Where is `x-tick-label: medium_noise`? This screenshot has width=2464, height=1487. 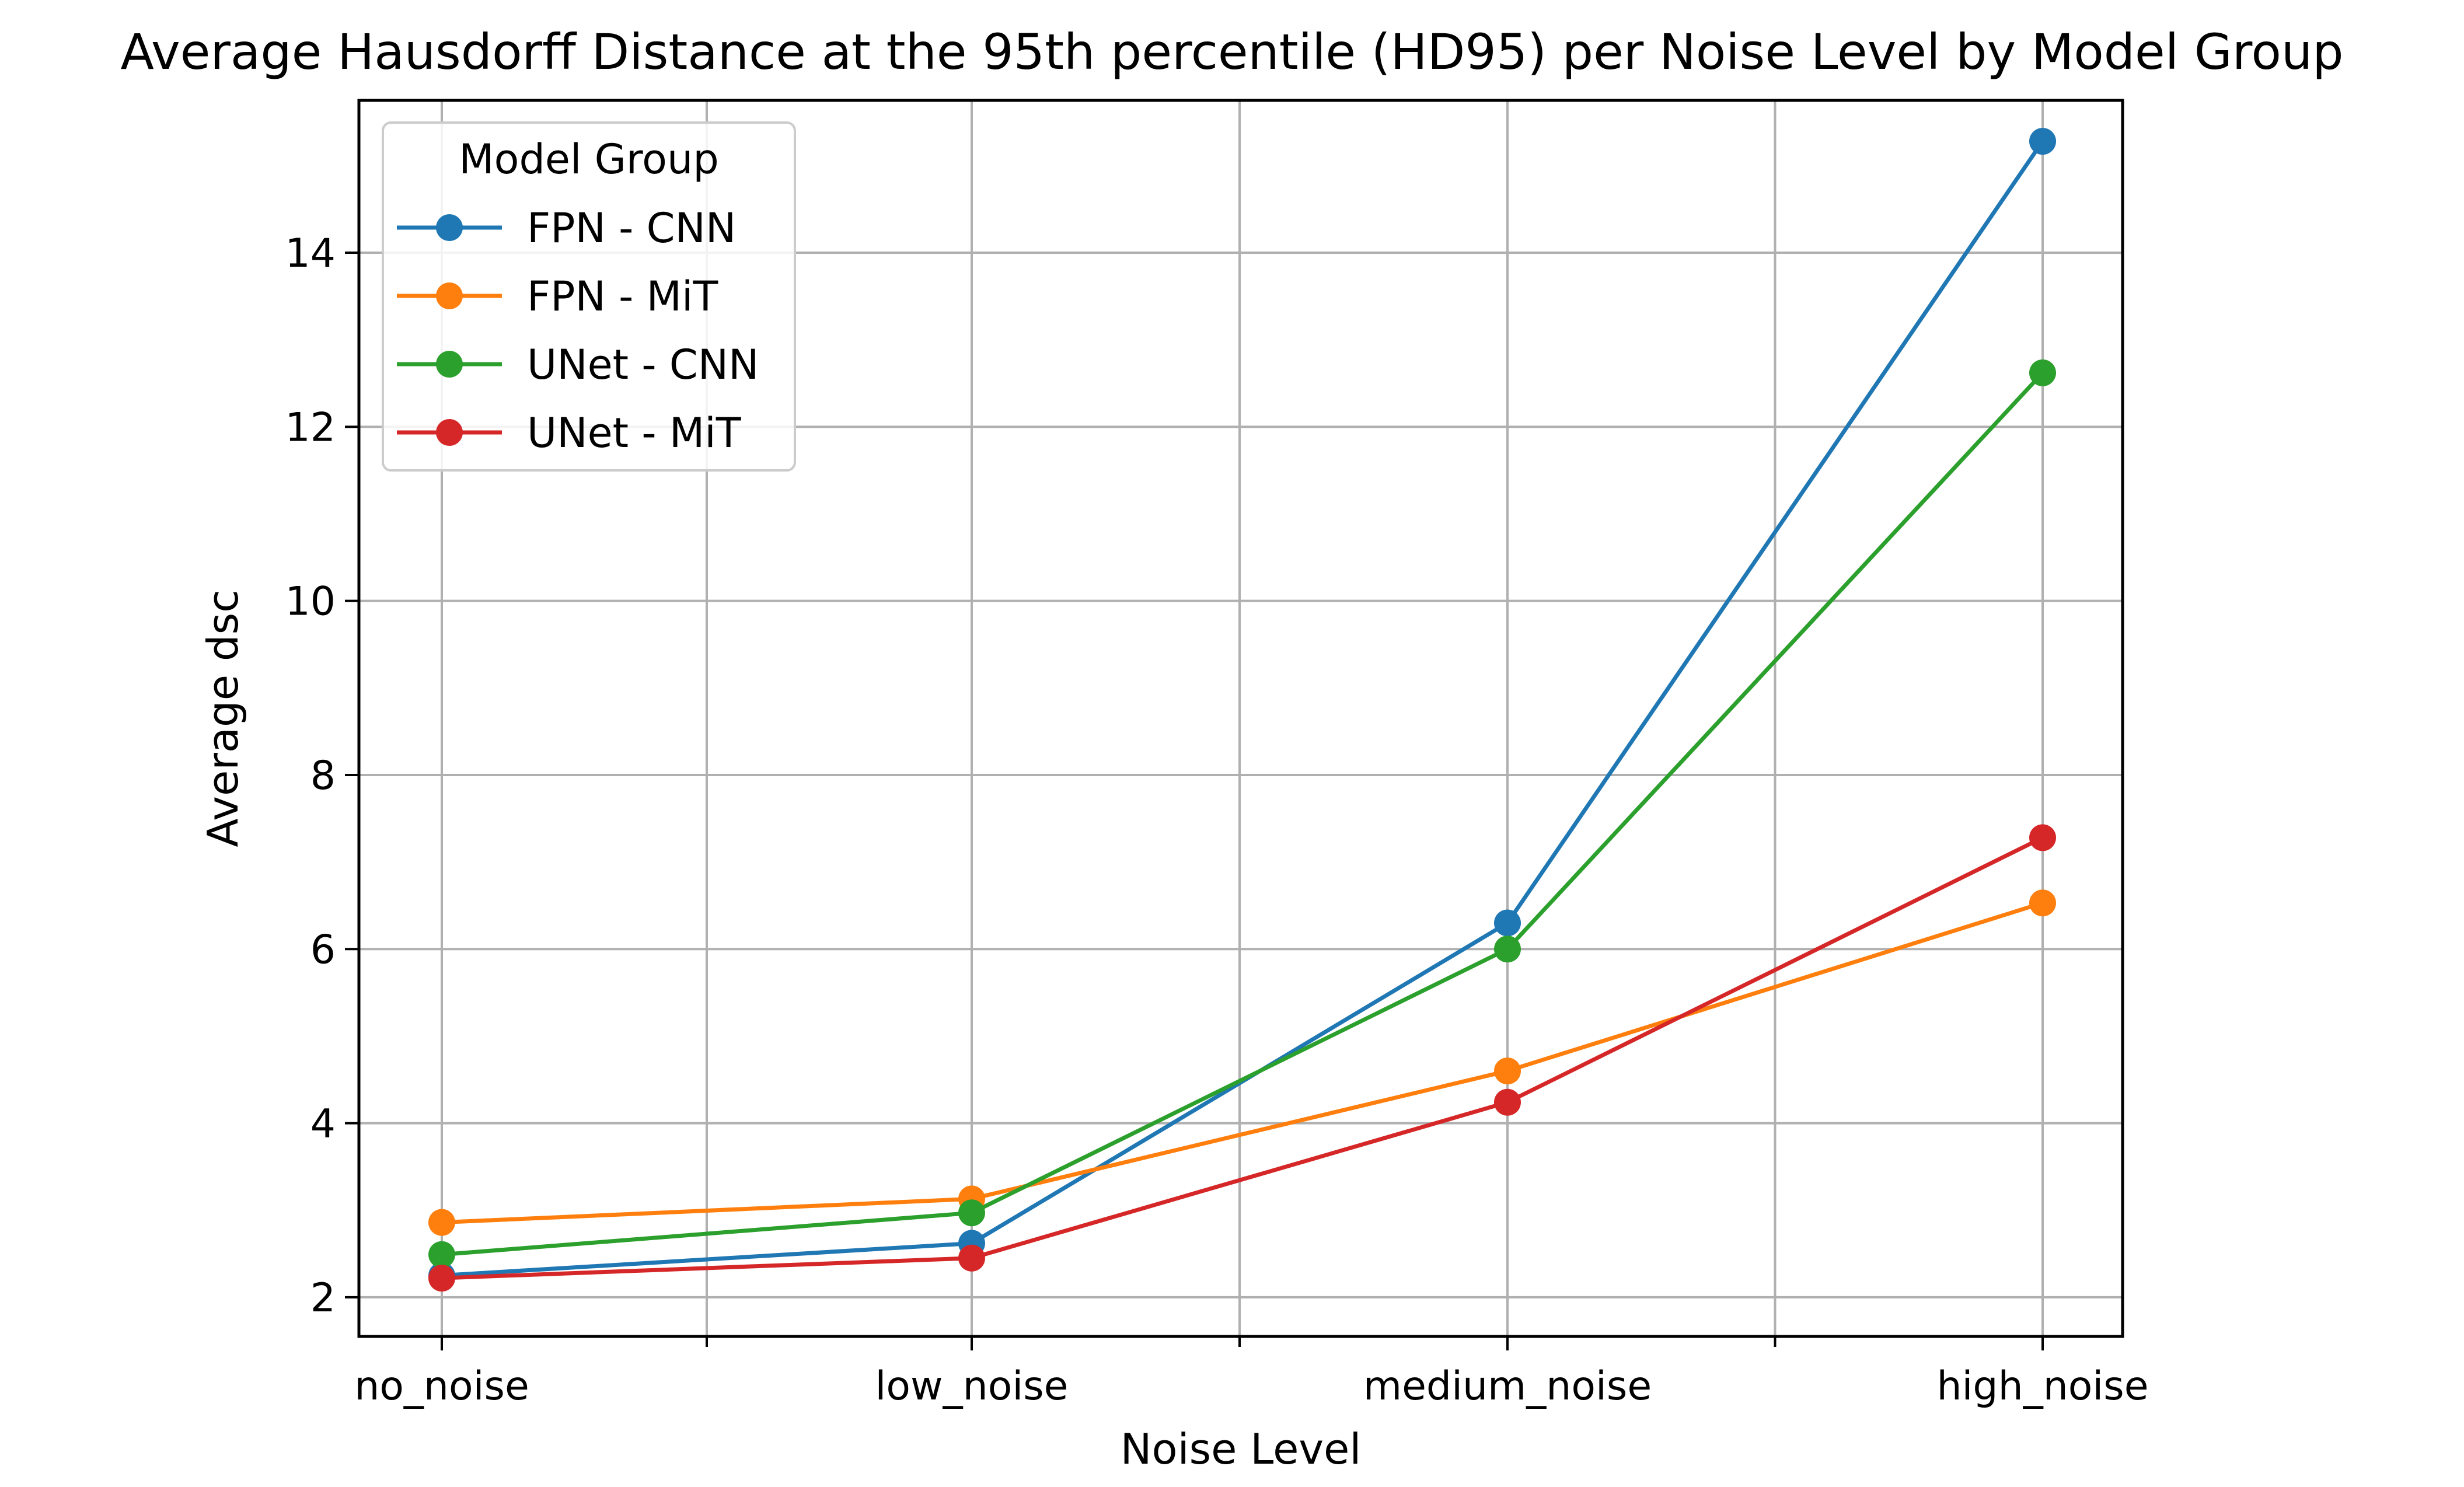
x-tick-label: medium_noise is located at coordinates (1507, 1386).